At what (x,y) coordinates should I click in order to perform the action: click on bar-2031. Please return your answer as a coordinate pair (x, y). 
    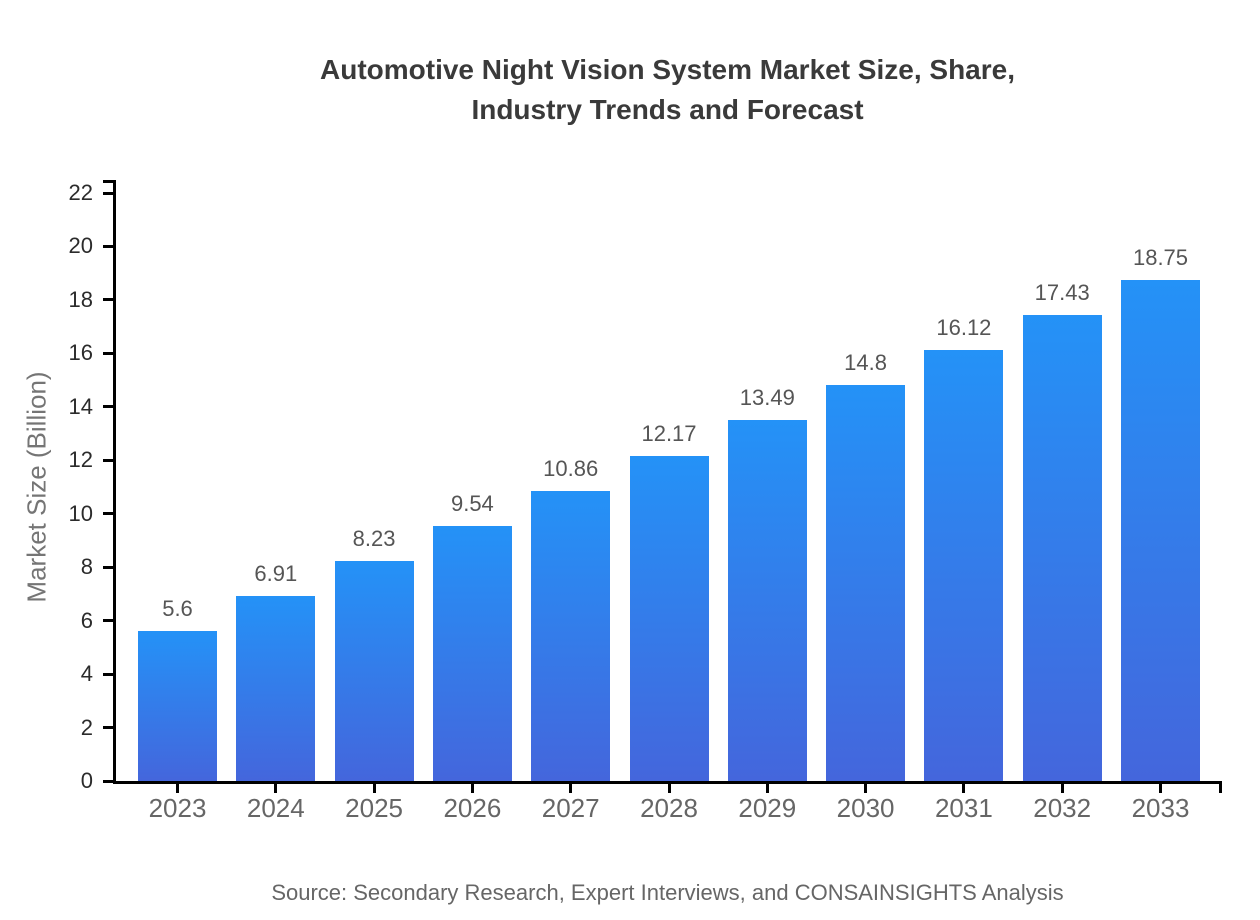
    Looking at the image, I should click on (964, 565).